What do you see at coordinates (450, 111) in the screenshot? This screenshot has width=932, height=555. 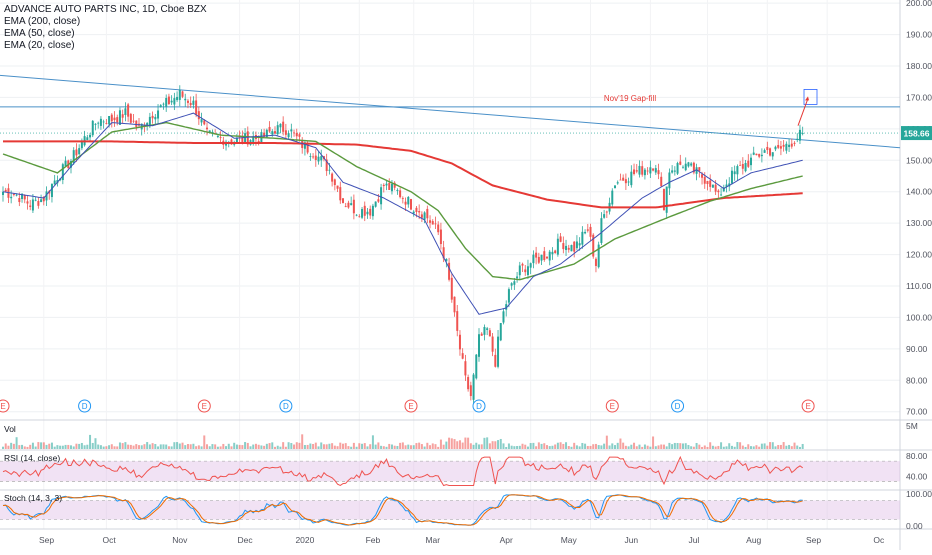 I see `trendline-layer` at bounding box center [450, 111].